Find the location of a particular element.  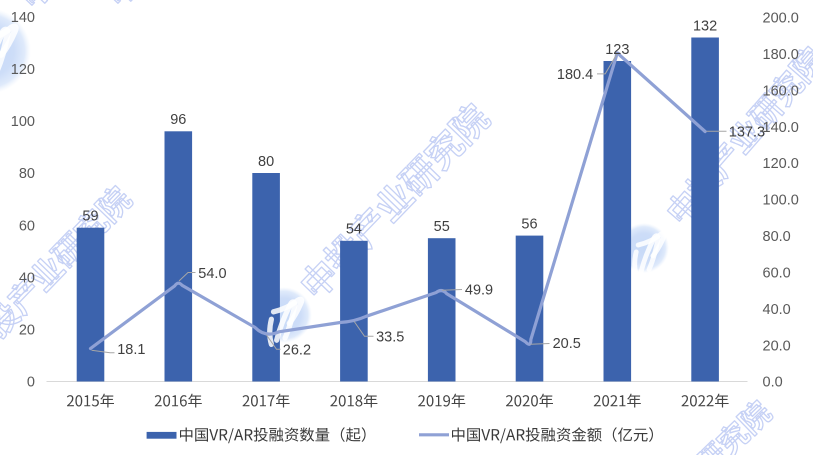

svg-text: 140.0 is located at coordinates (781, 128).